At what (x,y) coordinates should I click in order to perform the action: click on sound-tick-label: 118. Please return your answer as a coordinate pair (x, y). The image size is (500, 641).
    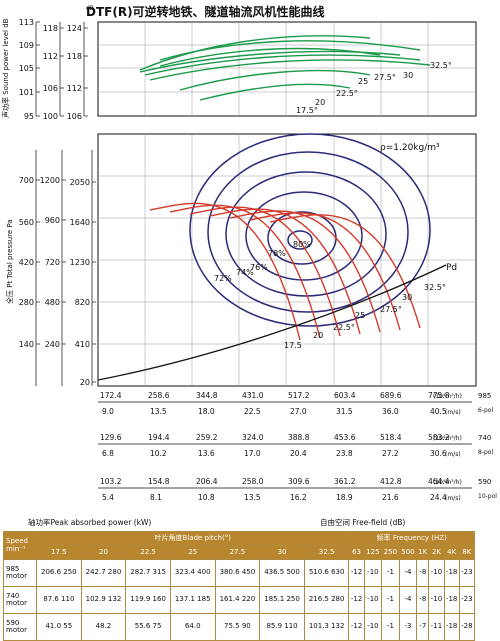
    Looking at the image, I should click on (74, 56).